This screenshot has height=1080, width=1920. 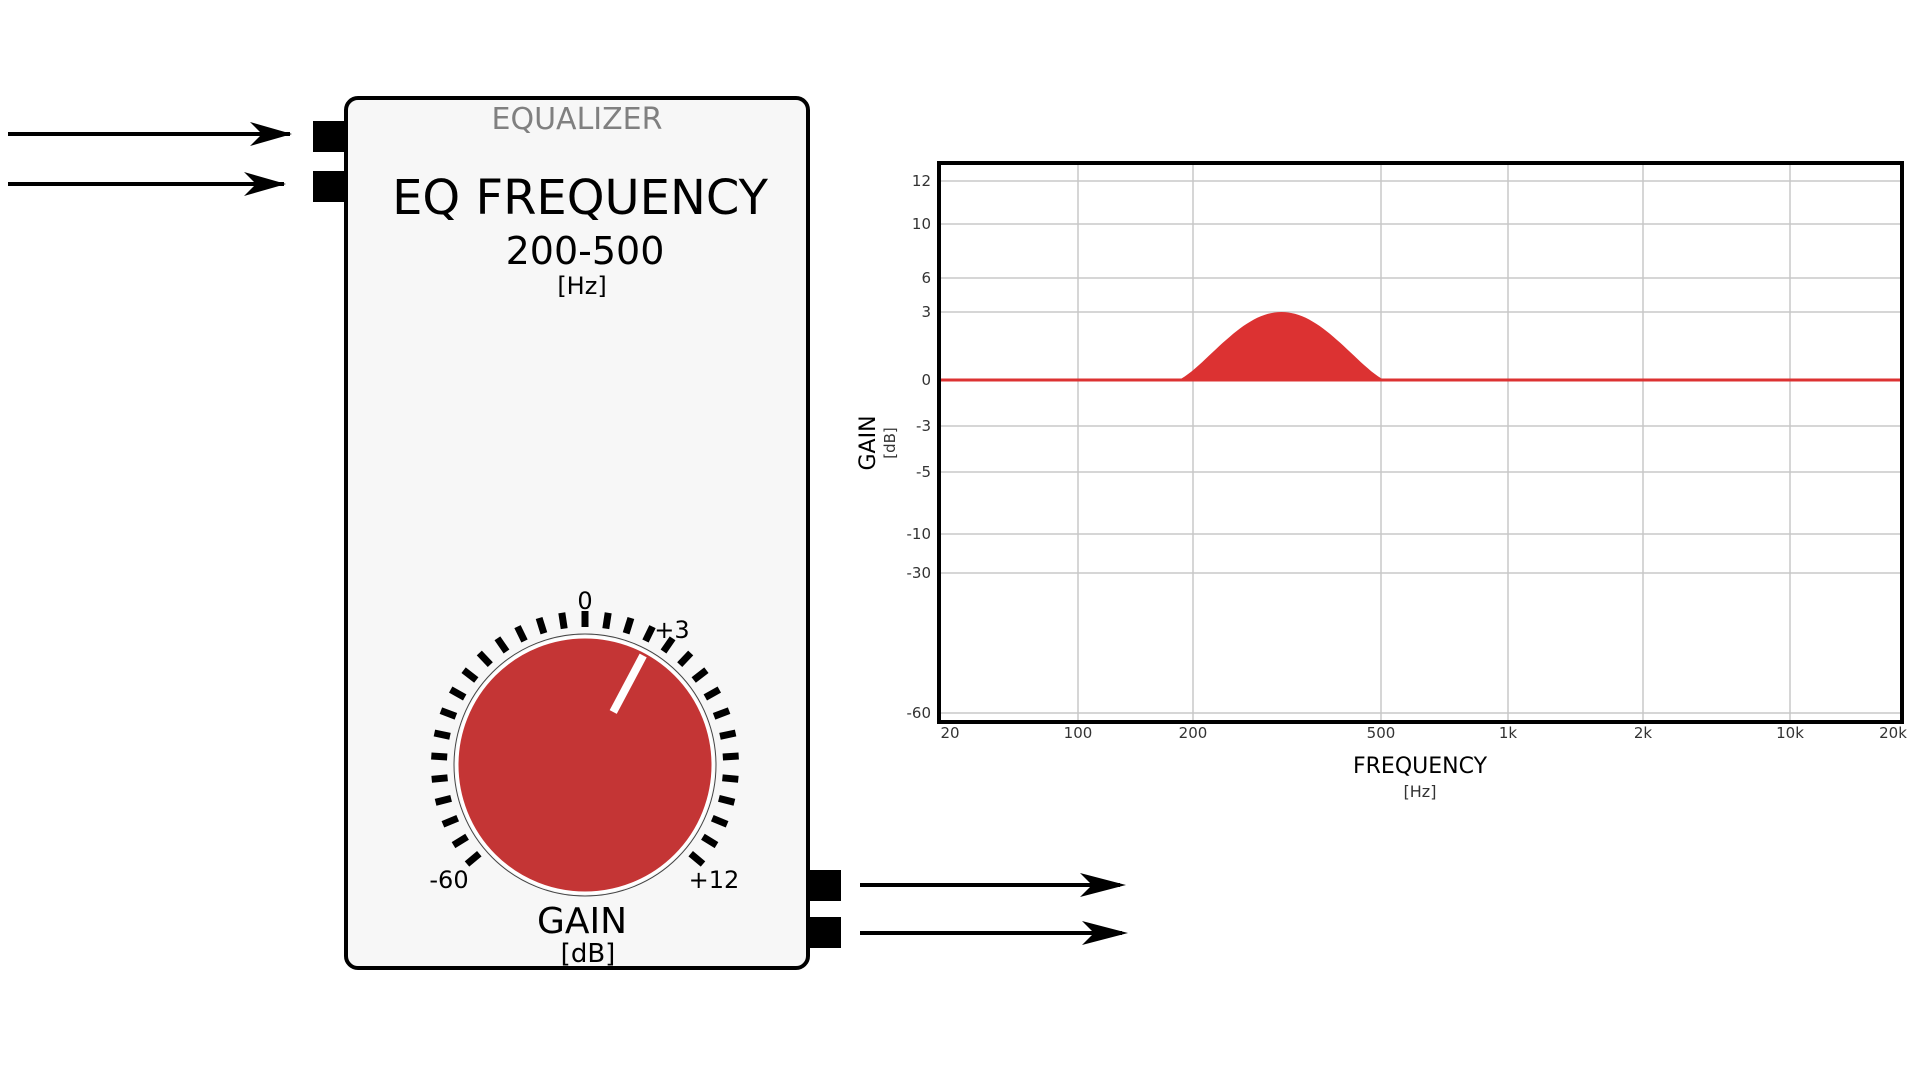 What do you see at coordinates (1508, 733) in the screenshot?
I see `x-tick-label: 1k` at bounding box center [1508, 733].